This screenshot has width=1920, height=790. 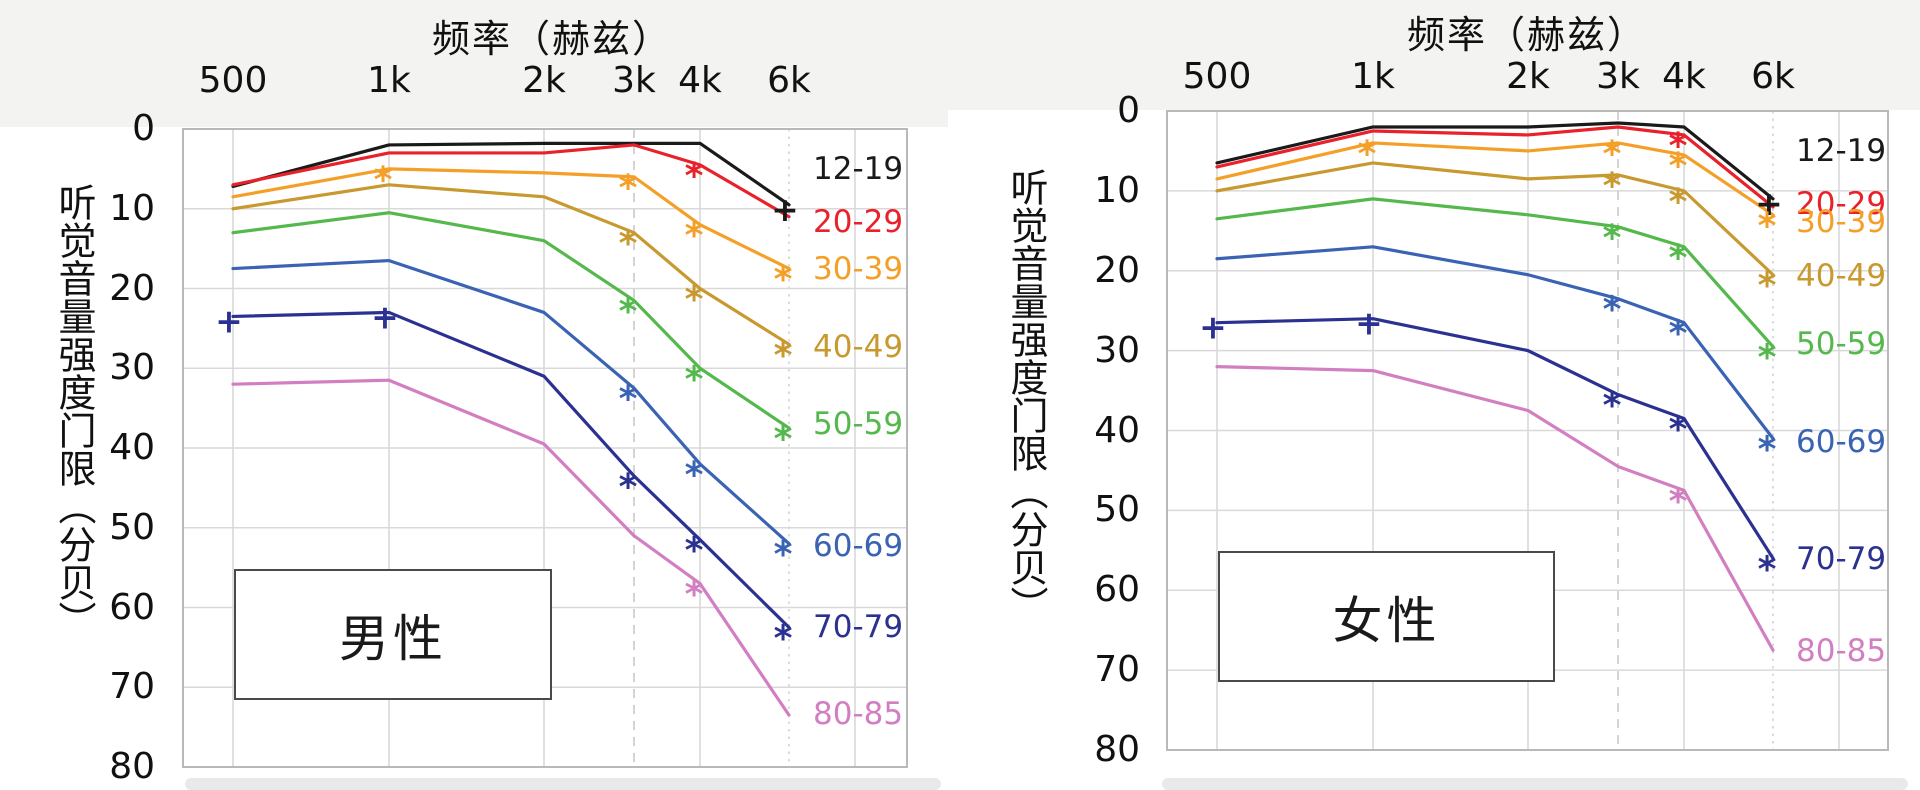 I want to click on x-axis-title-female: 频率（赫兹）, so click(x=1526, y=35).